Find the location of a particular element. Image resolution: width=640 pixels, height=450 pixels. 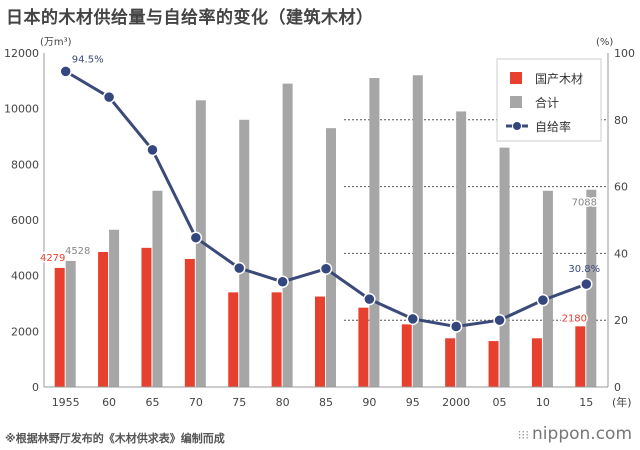

x-tick-label: 60 is located at coordinates (109, 402).